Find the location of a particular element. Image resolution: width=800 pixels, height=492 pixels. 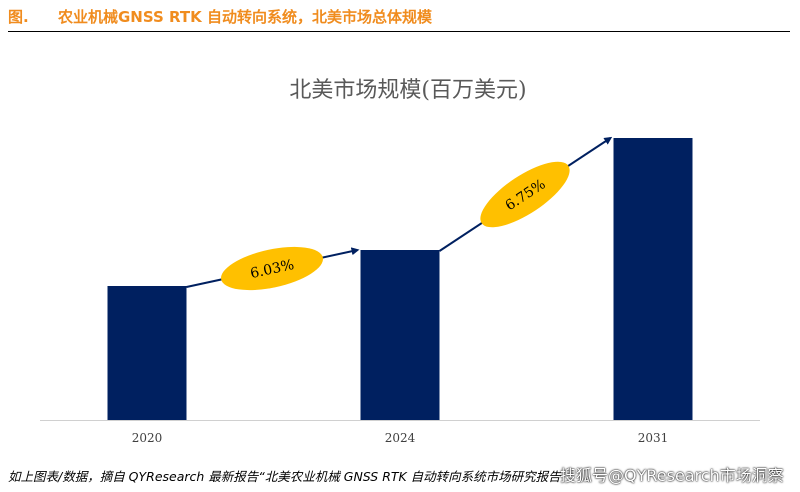

cagr-badge: 6.75% is located at coordinates (525, 194).